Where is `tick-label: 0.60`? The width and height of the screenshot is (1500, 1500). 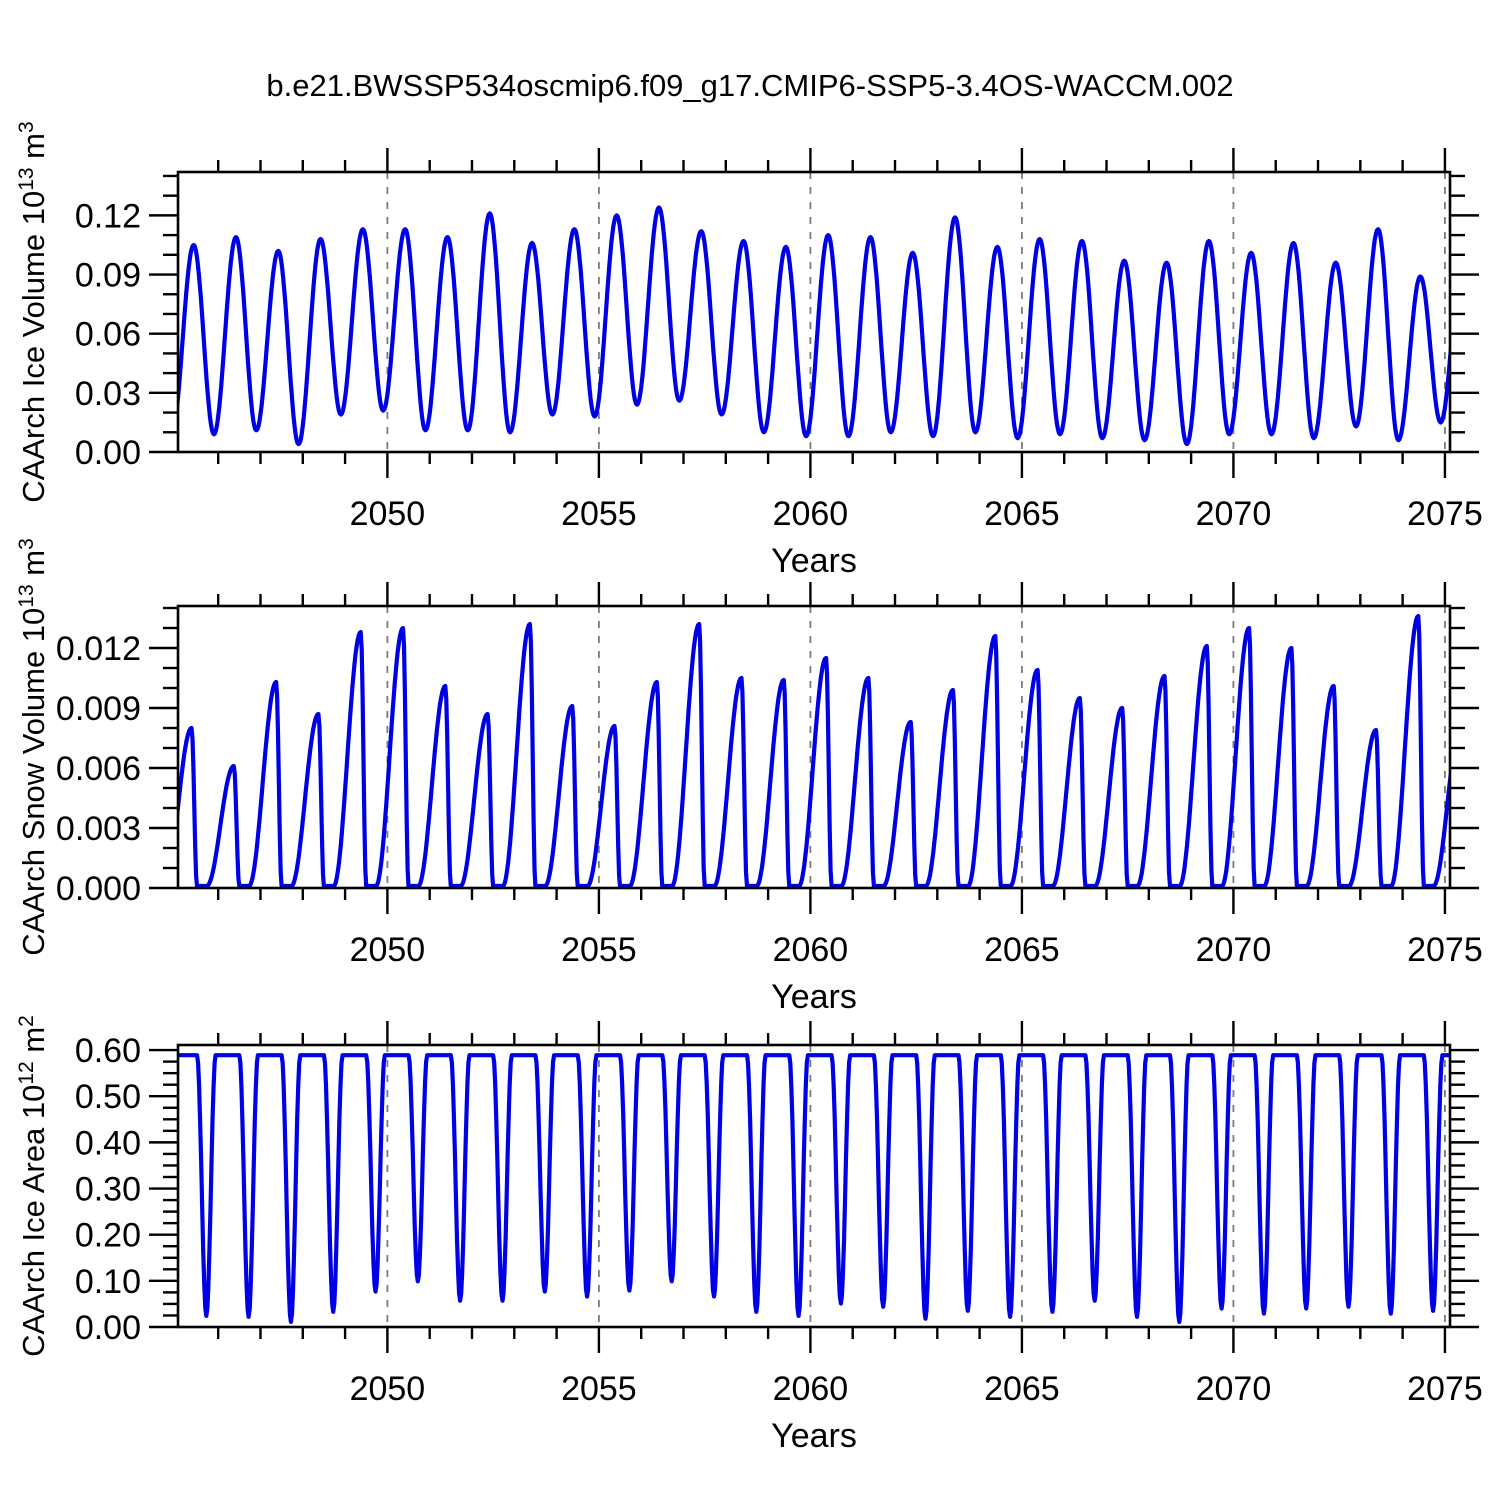
tick-label: 0.60 is located at coordinates (108, 1051).